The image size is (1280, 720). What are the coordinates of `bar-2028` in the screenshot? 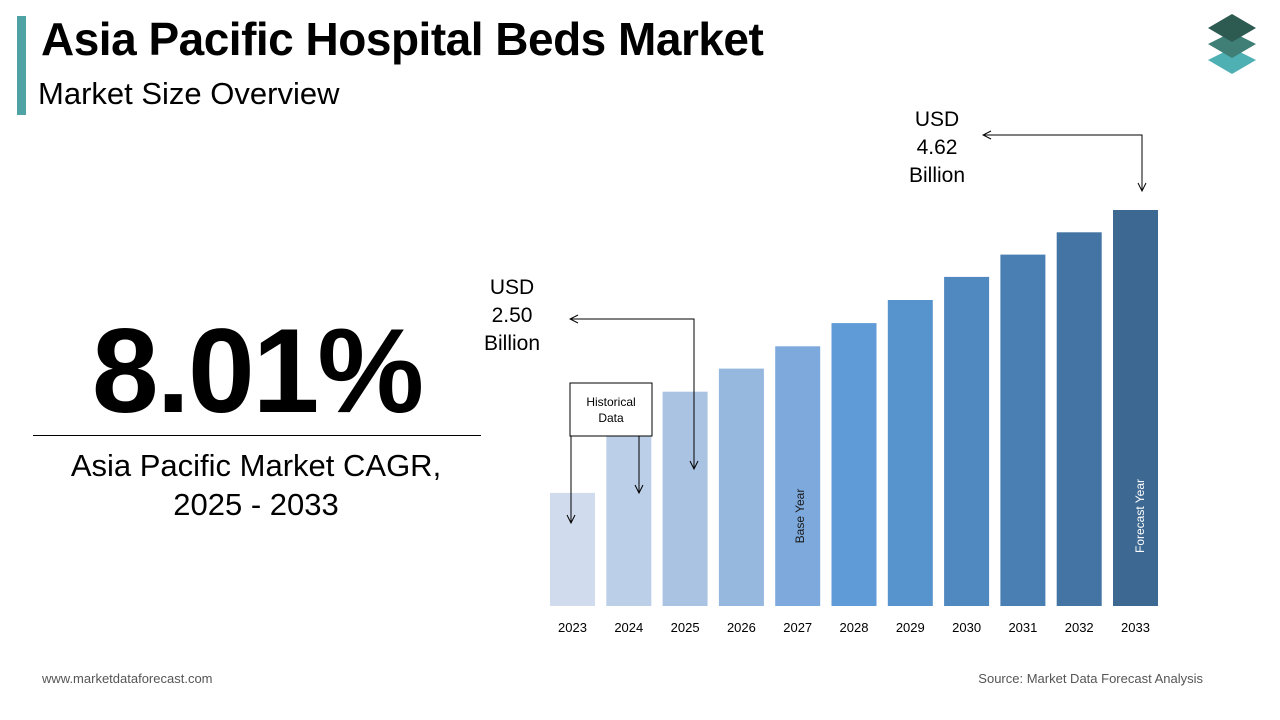 It's located at (854, 464).